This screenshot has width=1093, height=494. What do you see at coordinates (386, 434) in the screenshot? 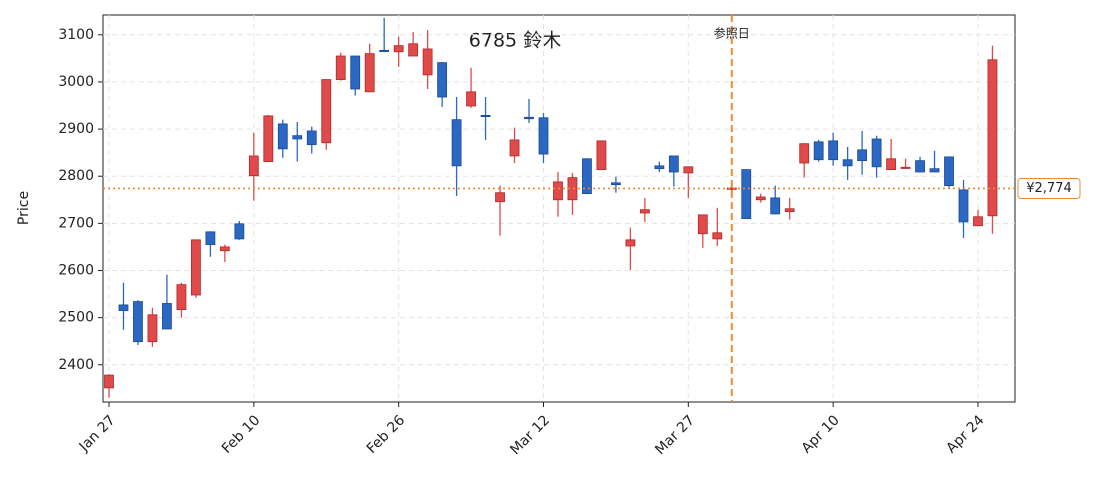
I see `x-tick-label: Feb 26` at bounding box center [386, 434].